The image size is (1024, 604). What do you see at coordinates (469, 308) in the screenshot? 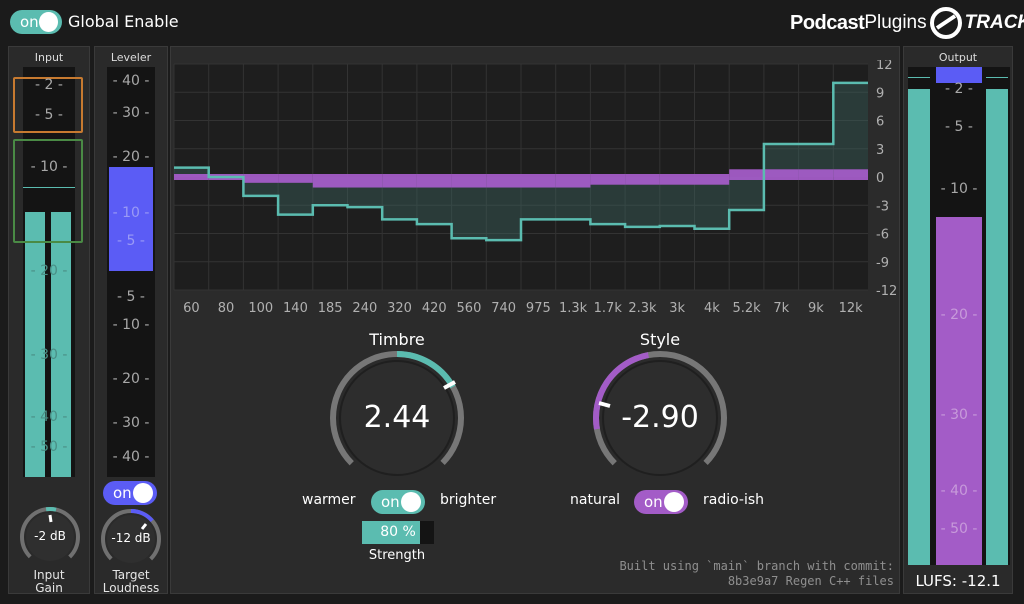
I see `eq-x-tick-label: 560` at bounding box center [469, 308].